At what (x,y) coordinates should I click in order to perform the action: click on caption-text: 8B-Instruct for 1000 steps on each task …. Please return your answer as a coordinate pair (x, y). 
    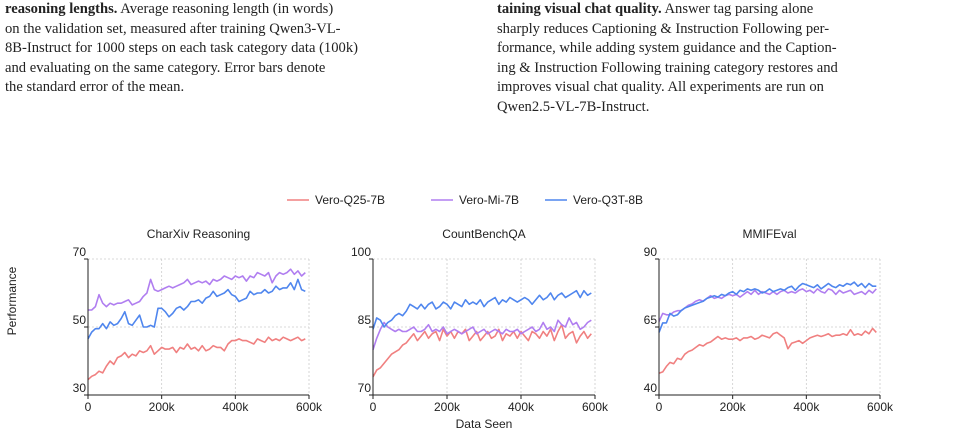
    Looking at the image, I should click on (181, 48).